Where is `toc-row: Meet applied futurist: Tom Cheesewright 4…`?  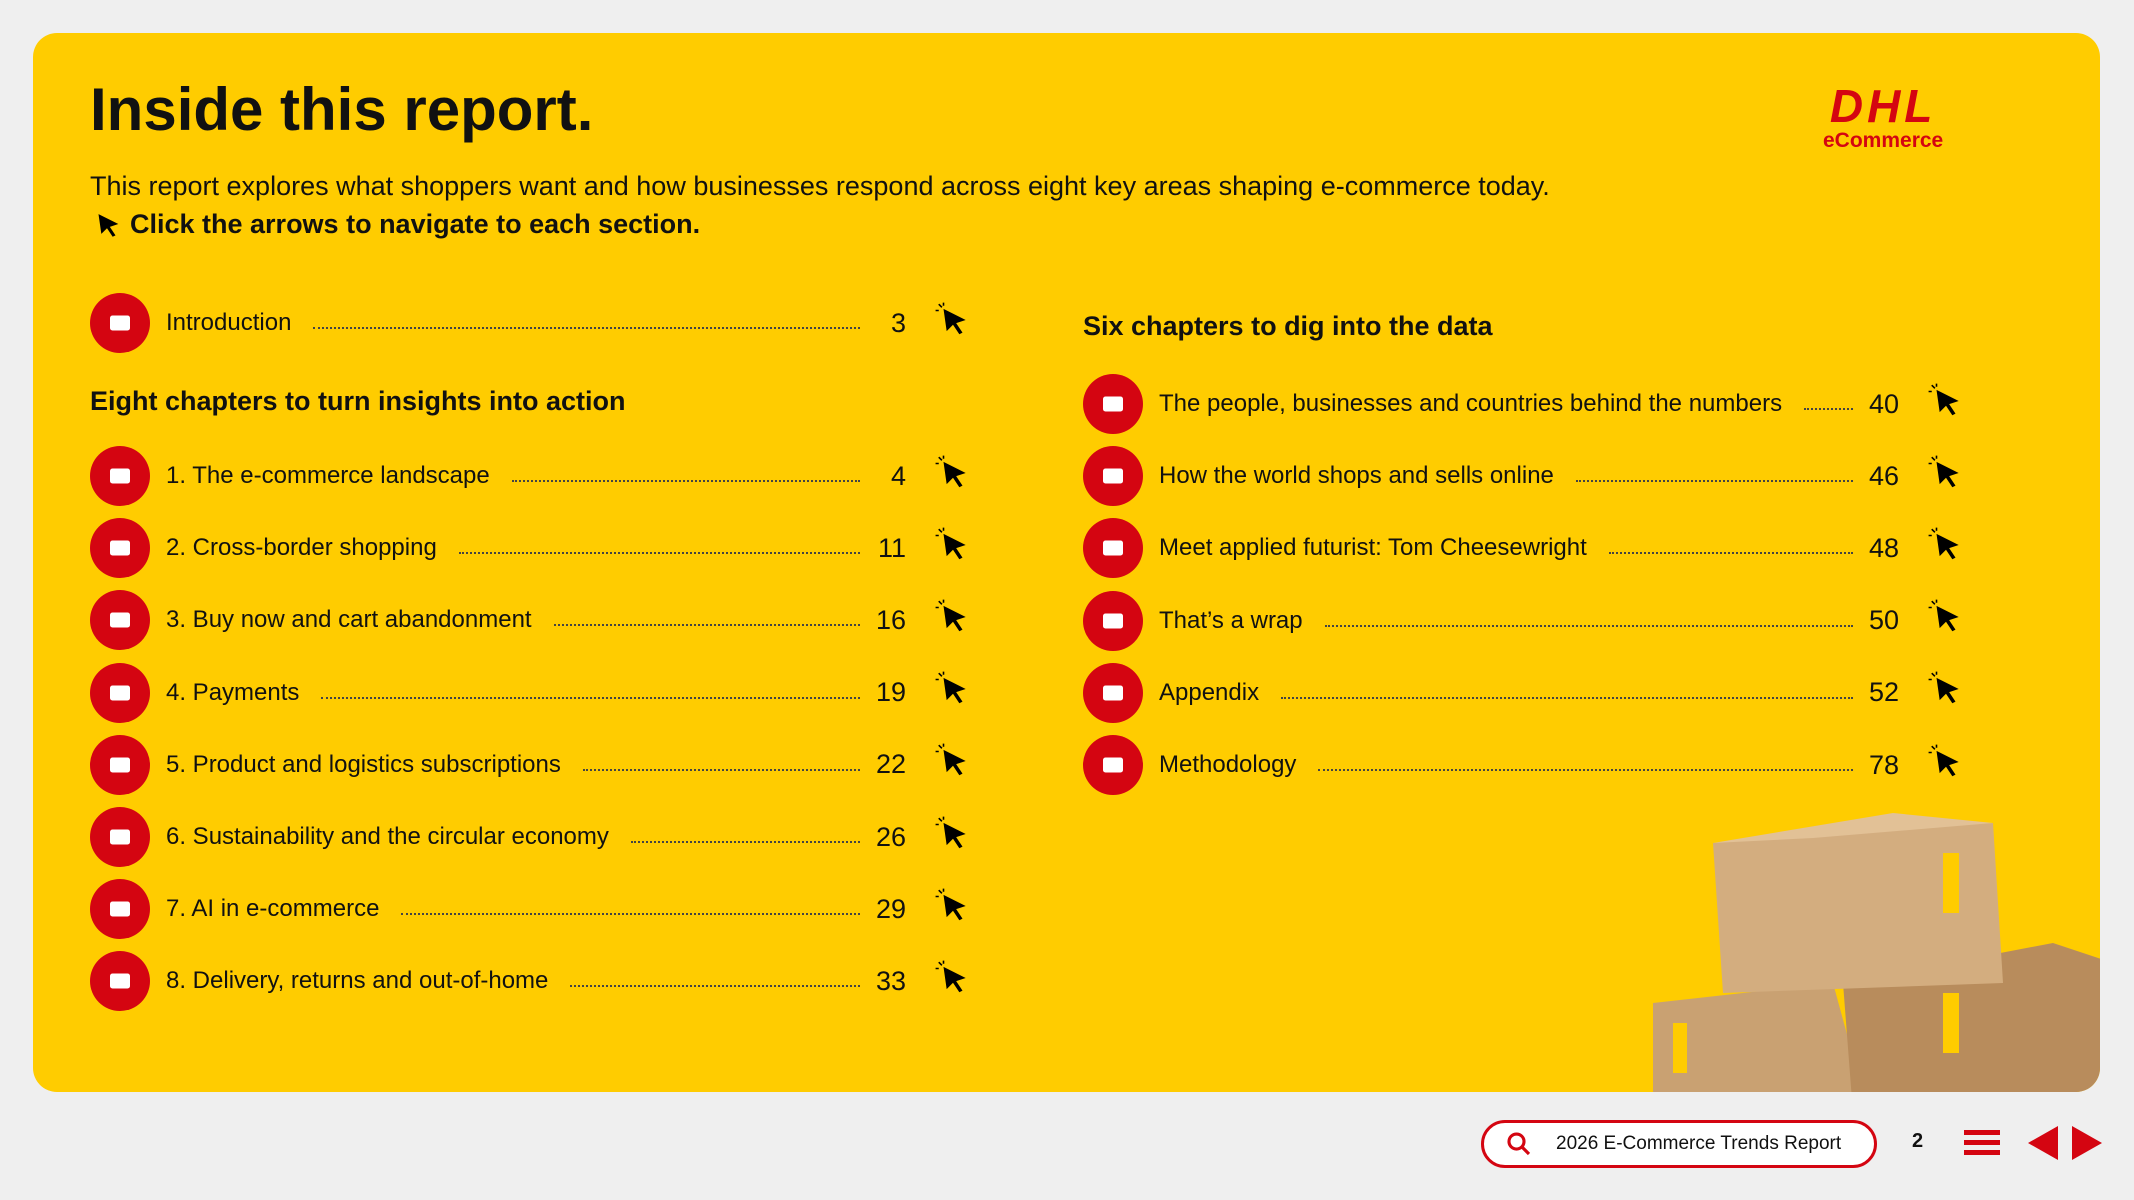 toc-row: Meet applied futurist: Tom Cheesewright 4… is located at coordinates (1524, 548).